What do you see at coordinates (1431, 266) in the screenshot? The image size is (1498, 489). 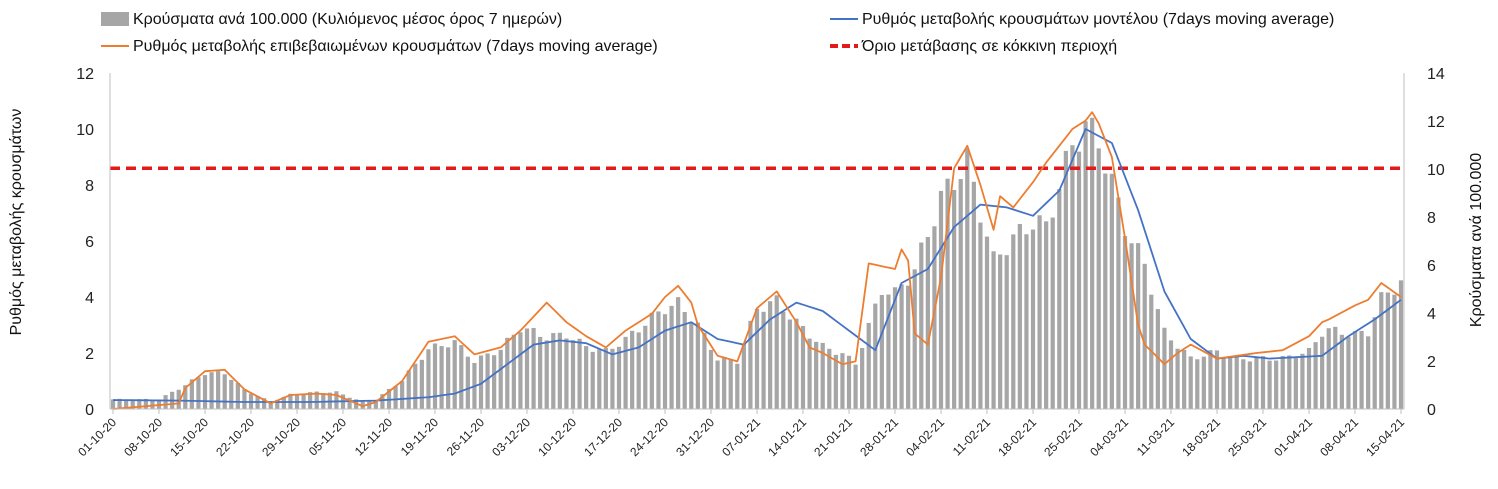 I see `y-tick-label-right: 6` at bounding box center [1431, 266].